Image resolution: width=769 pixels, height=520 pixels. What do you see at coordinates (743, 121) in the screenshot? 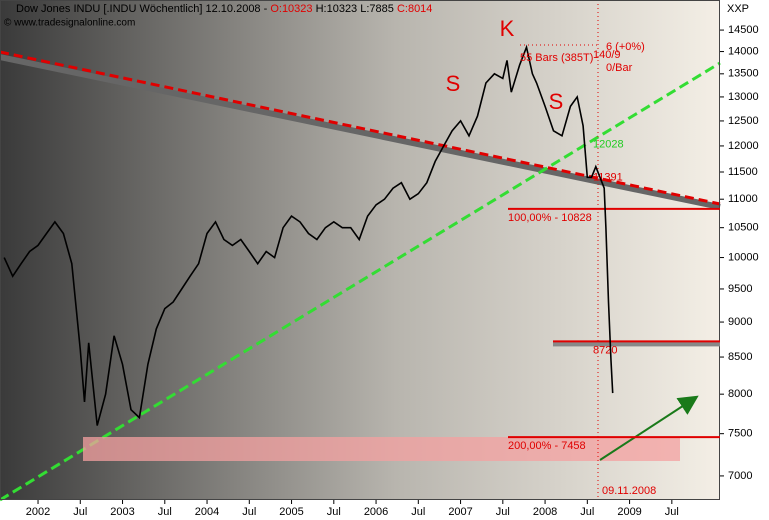
I see `y-tick-label: 12500` at bounding box center [743, 121].